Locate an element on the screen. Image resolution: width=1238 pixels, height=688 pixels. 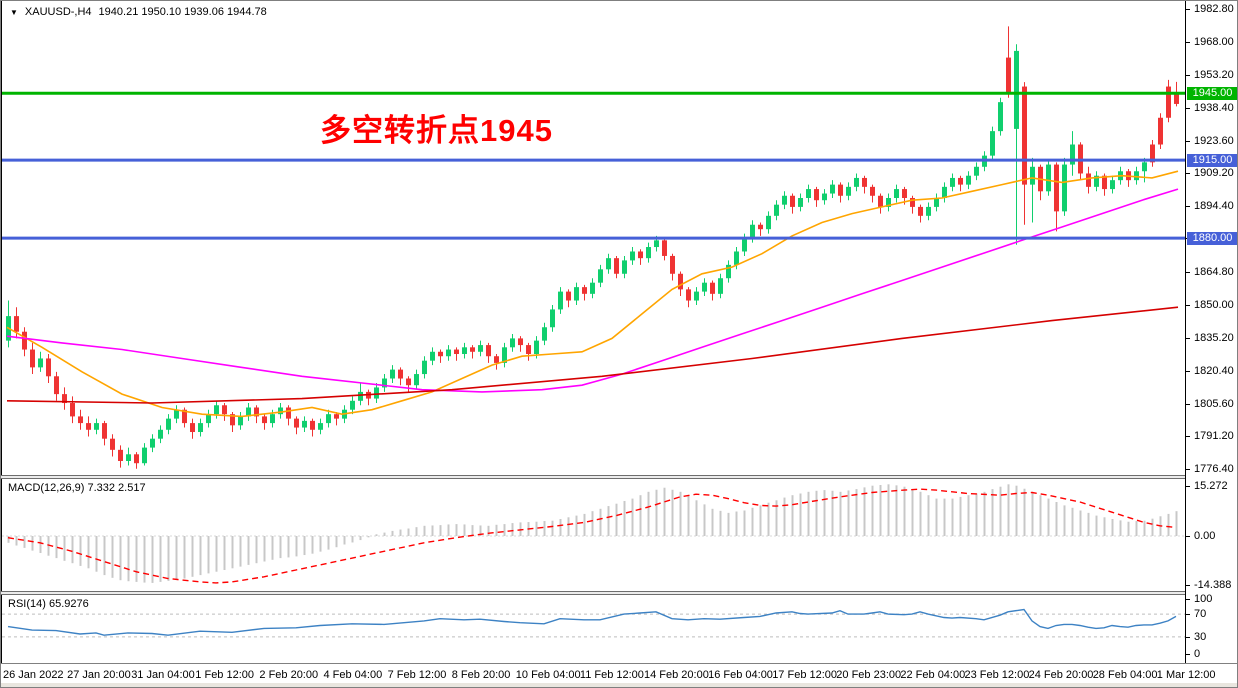
price-tick-label: 1864.80 is located at coordinates (1214, 271).